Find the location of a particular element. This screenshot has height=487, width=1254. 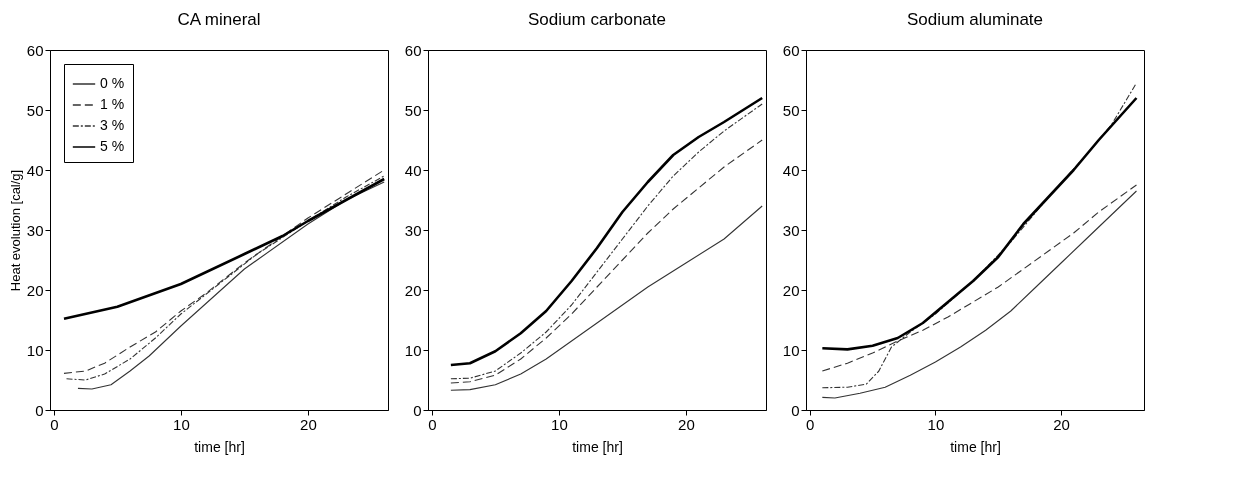

legend-label: 0 % is located at coordinates (112, 83).